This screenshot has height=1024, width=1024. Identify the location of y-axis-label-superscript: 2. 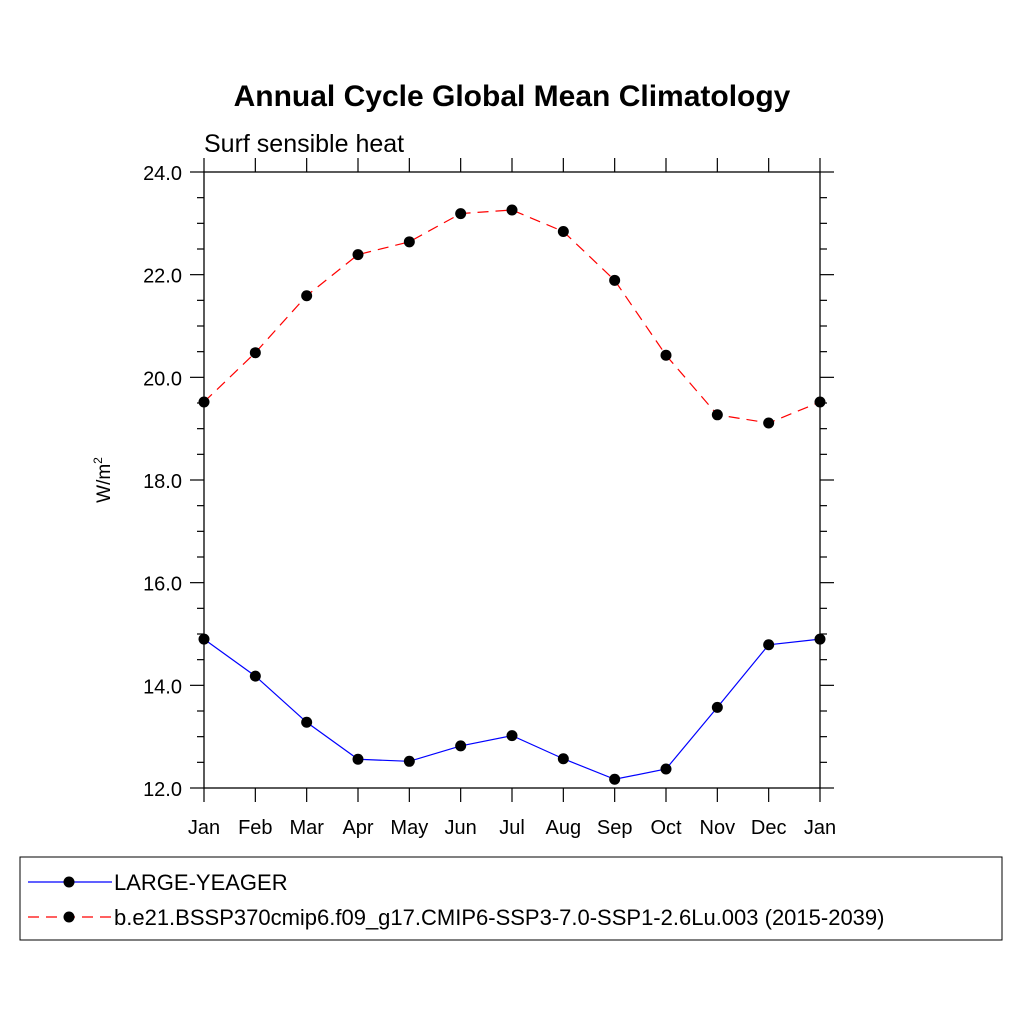
(98, 460).